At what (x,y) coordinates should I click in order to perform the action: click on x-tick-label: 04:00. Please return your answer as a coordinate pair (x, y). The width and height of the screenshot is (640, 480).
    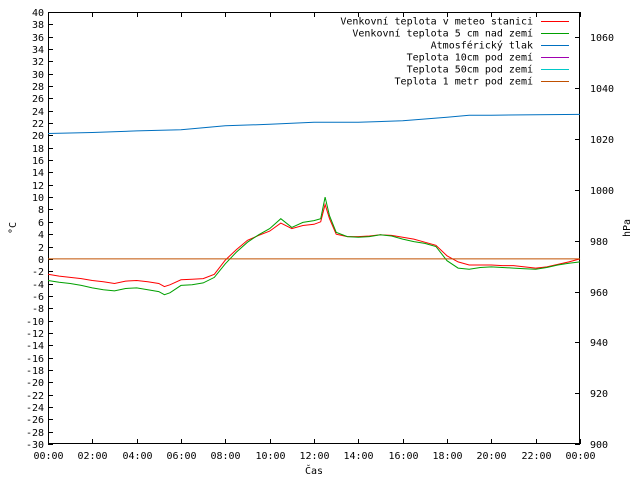
    Looking at the image, I should click on (137, 456).